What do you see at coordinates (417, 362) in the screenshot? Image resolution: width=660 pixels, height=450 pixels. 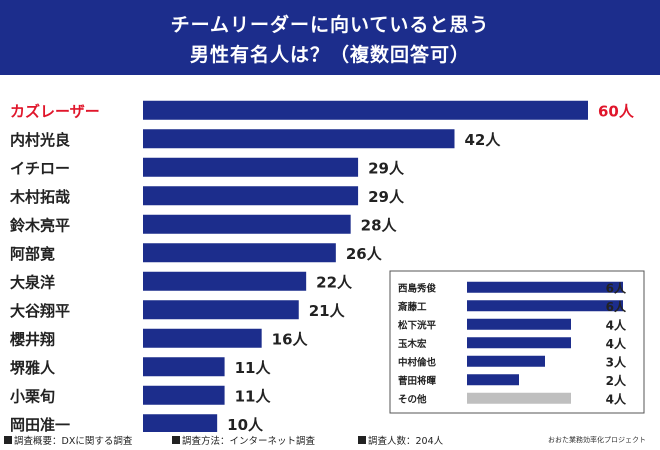 I see `inset-category-label: 中村倫也` at bounding box center [417, 362].